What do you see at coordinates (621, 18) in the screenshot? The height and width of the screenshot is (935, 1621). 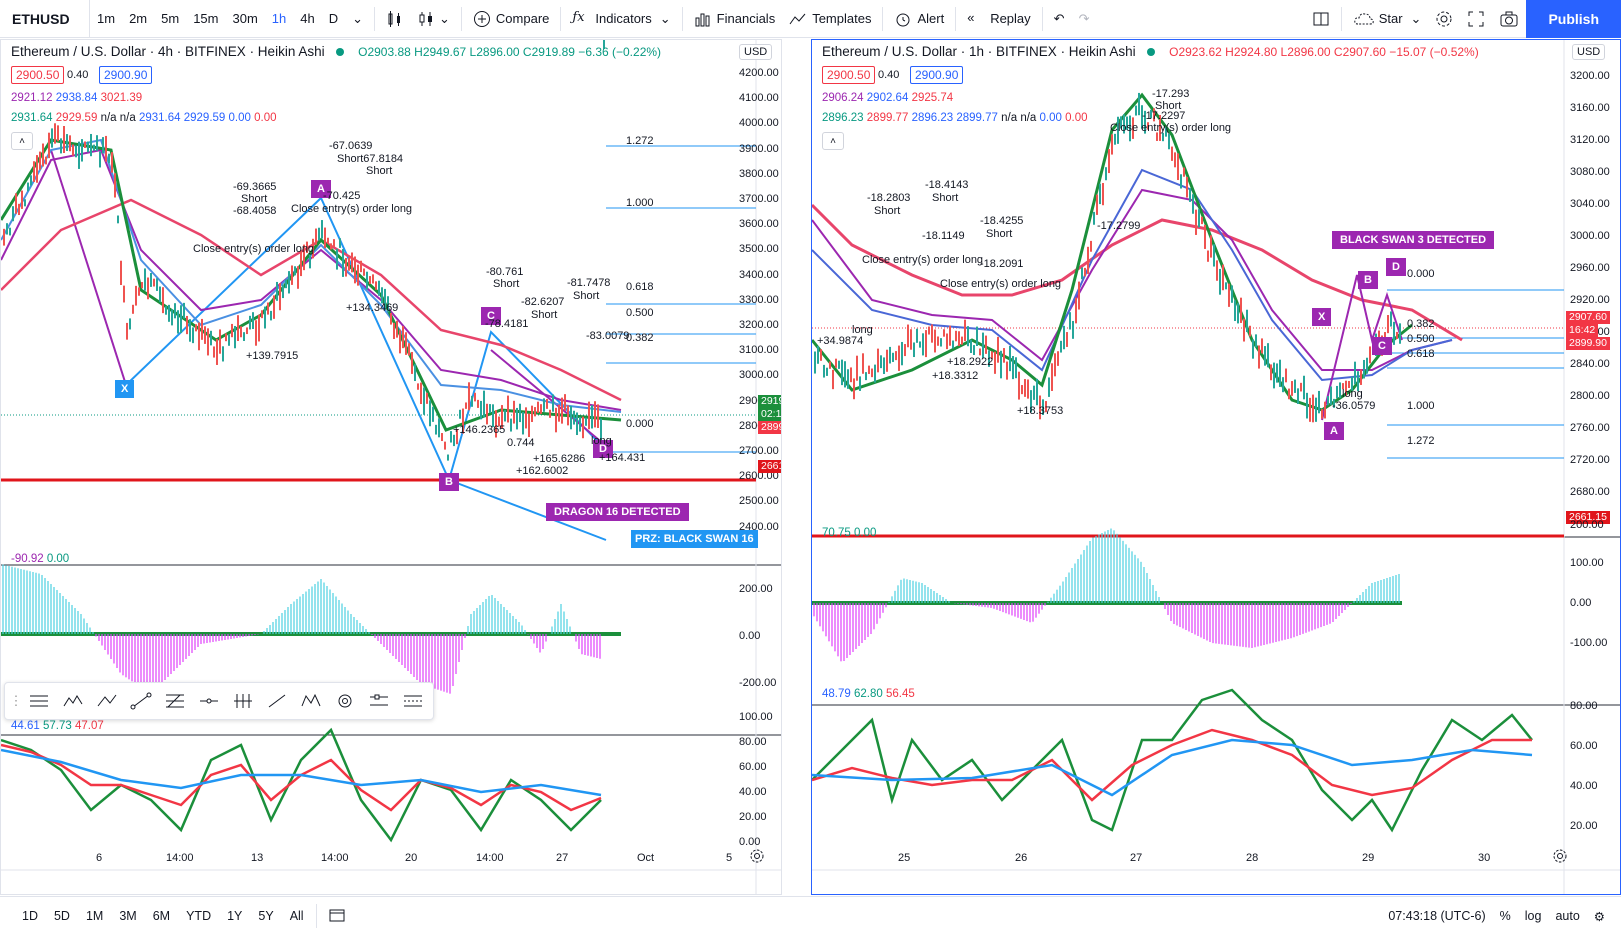 I see `indicators-button: ƒx Indicators ⌄` at bounding box center [621, 18].